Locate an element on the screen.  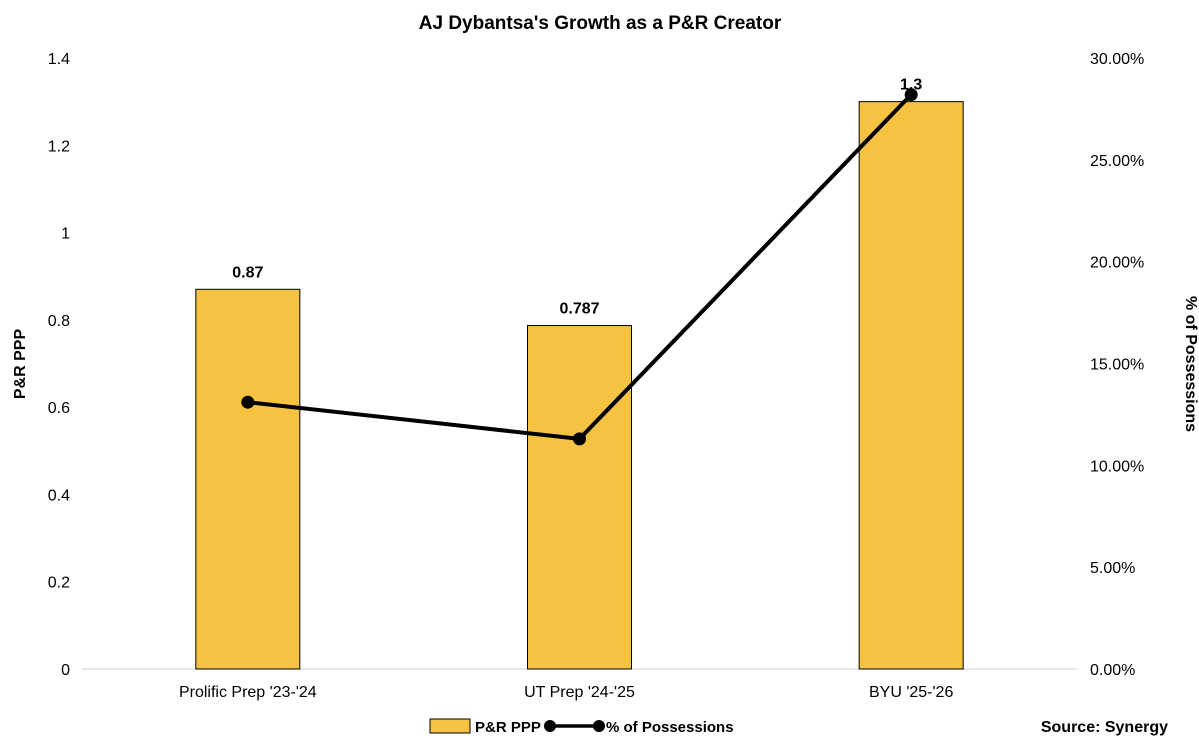
left-tick-label: 0.8 is located at coordinates (59, 321).